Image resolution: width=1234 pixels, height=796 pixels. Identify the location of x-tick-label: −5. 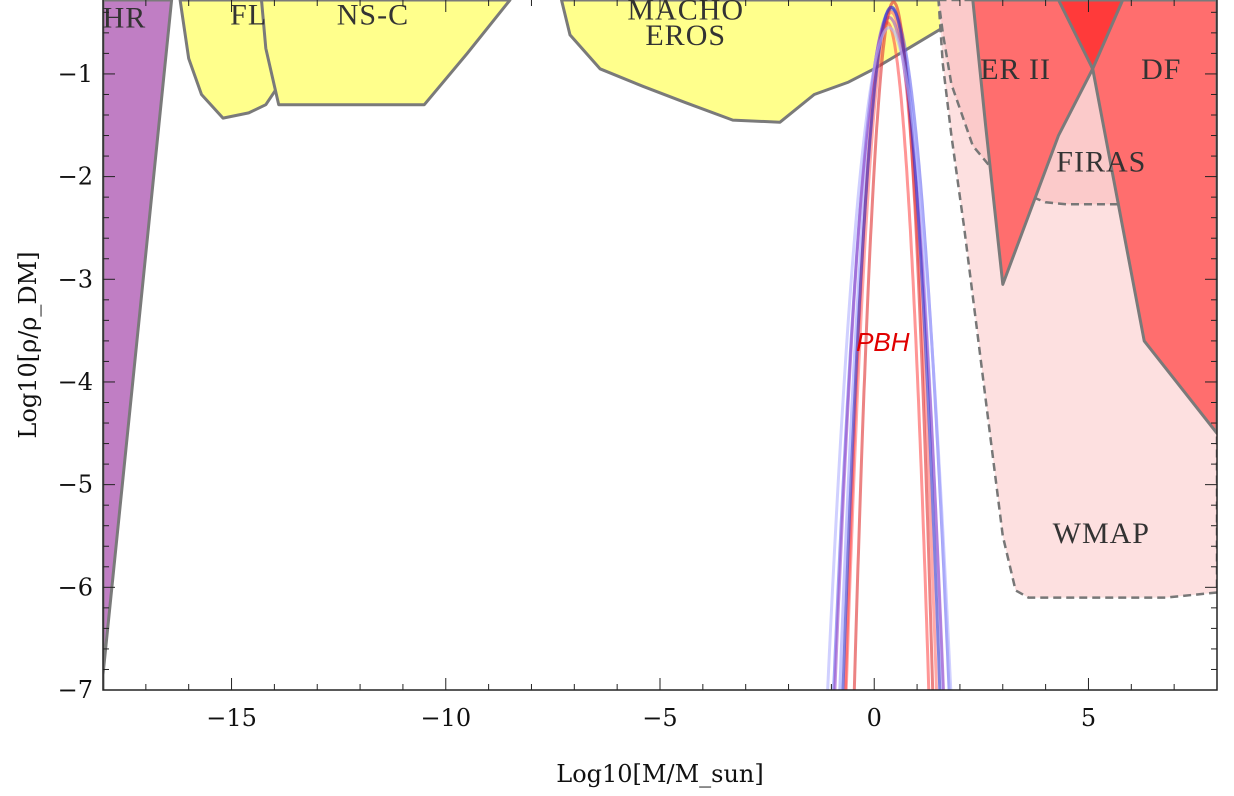
(659, 718).